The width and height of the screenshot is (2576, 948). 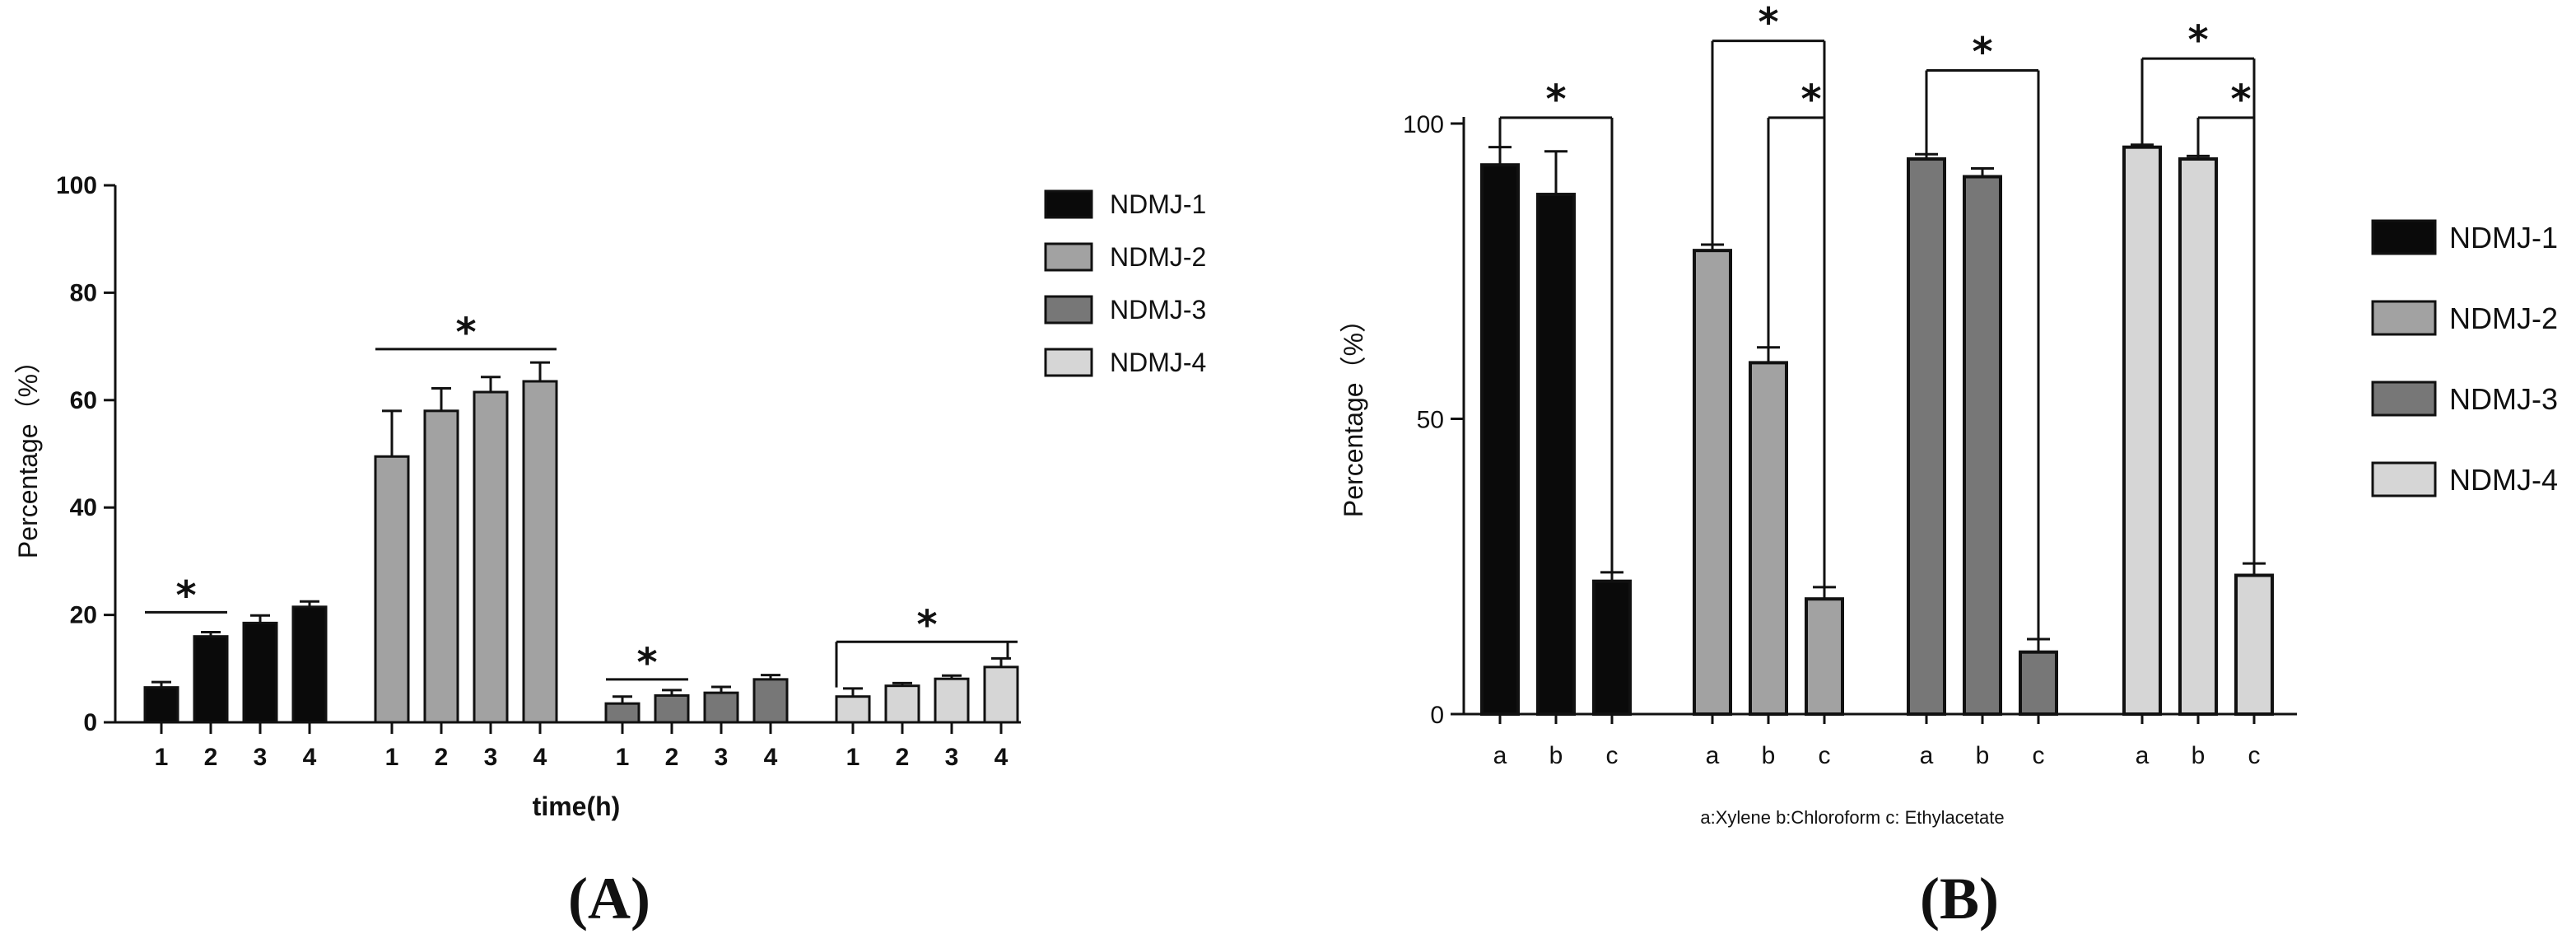 I want to click on panel-label-b: (B), so click(x=1959, y=899).